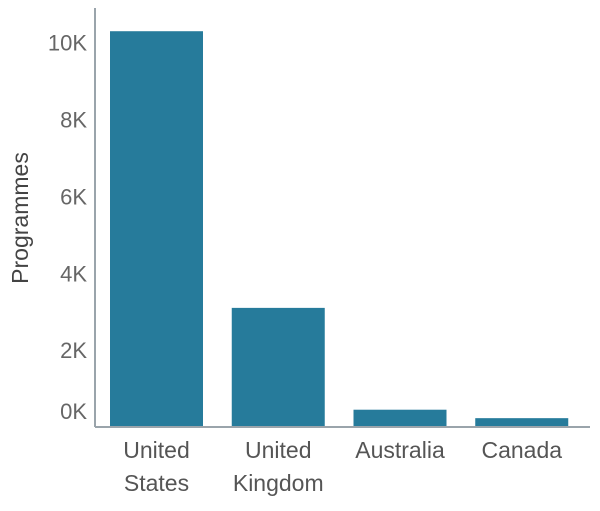 The width and height of the screenshot is (600, 511). What do you see at coordinates (73, 196) in the screenshot?
I see `y-tick-label: 6K` at bounding box center [73, 196].